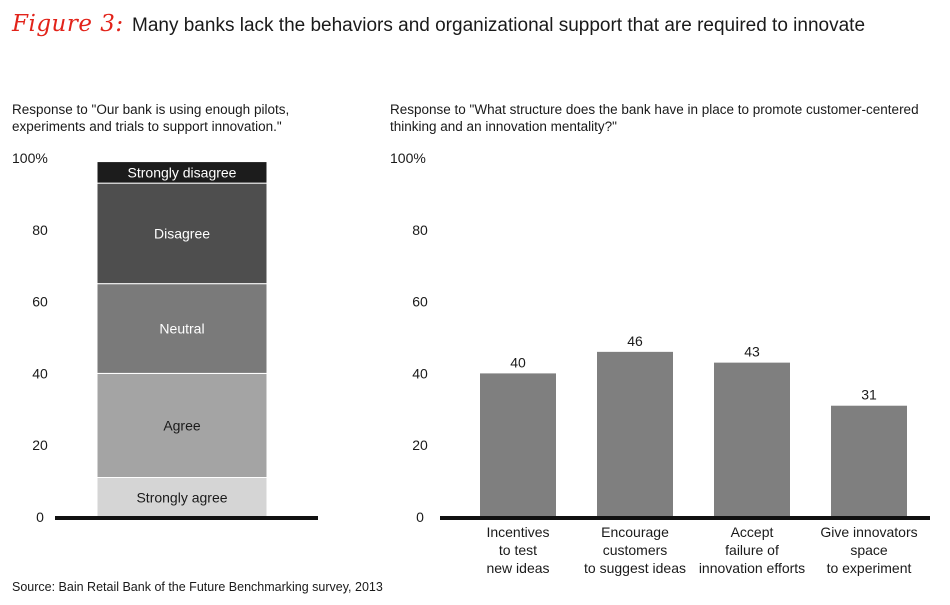 The image size is (950, 605). What do you see at coordinates (752, 568) in the screenshot?
I see `x-category-label: innovation efforts` at bounding box center [752, 568].